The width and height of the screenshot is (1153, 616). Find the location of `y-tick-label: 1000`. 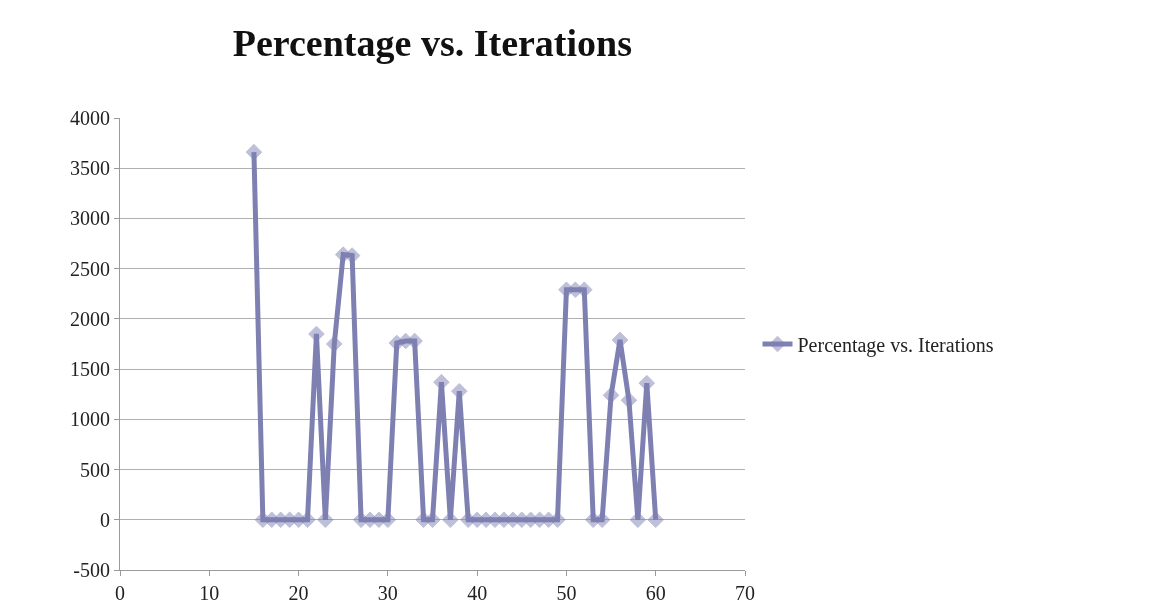

y-tick-label: 1000 is located at coordinates (90, 419).